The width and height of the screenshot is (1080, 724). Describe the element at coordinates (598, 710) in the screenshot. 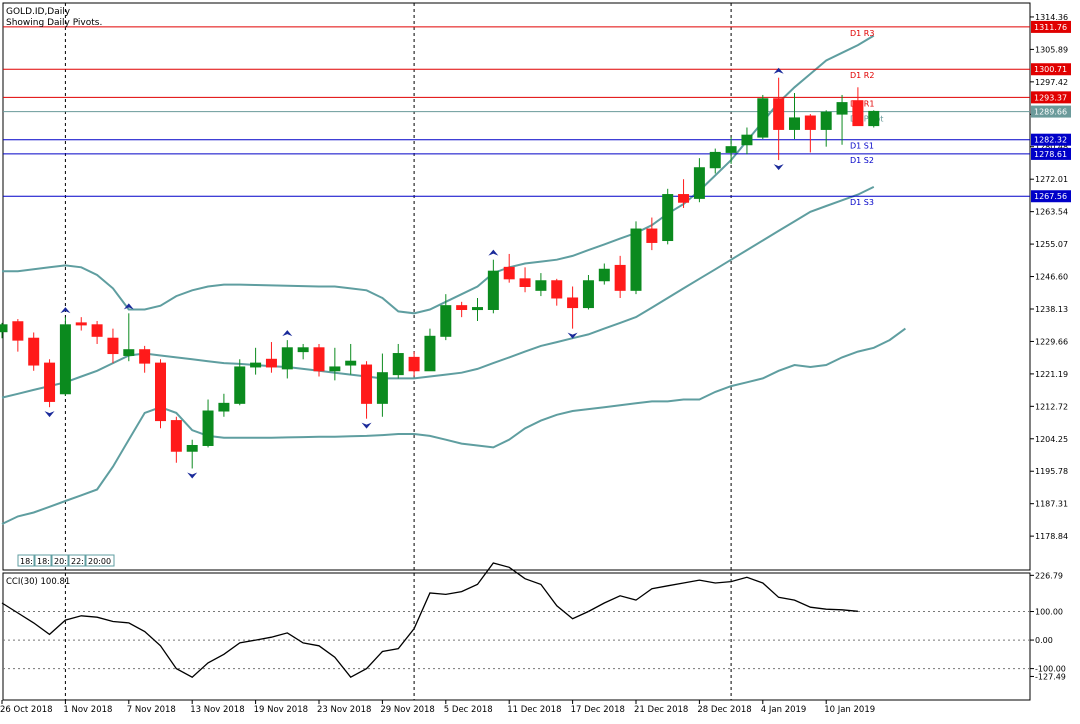

I see `x-tick-label: 17 Dec 2018` at that location.